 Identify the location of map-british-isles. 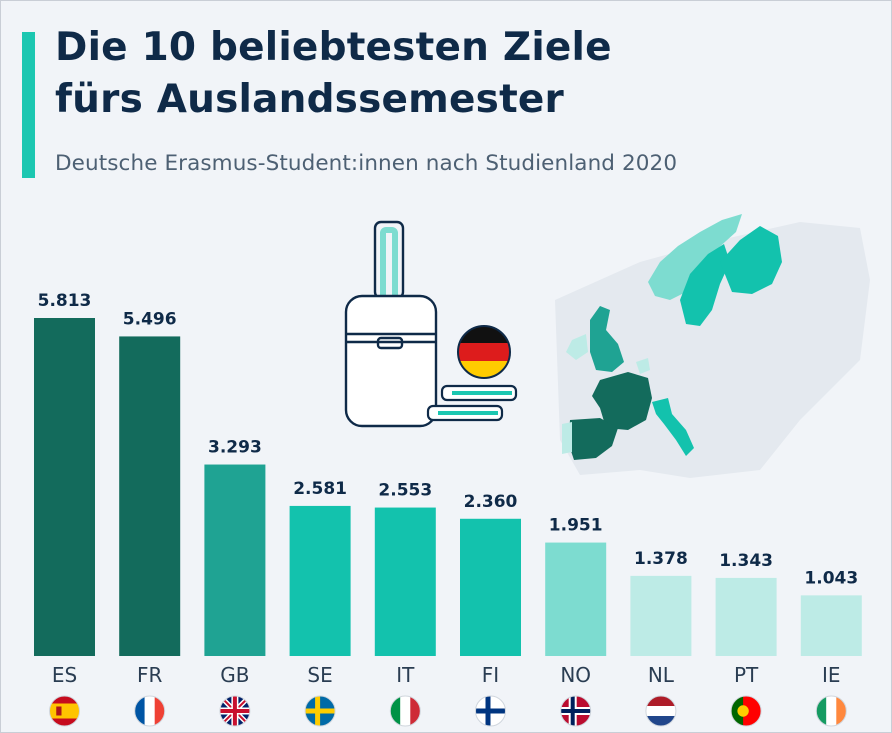
(595, 339).